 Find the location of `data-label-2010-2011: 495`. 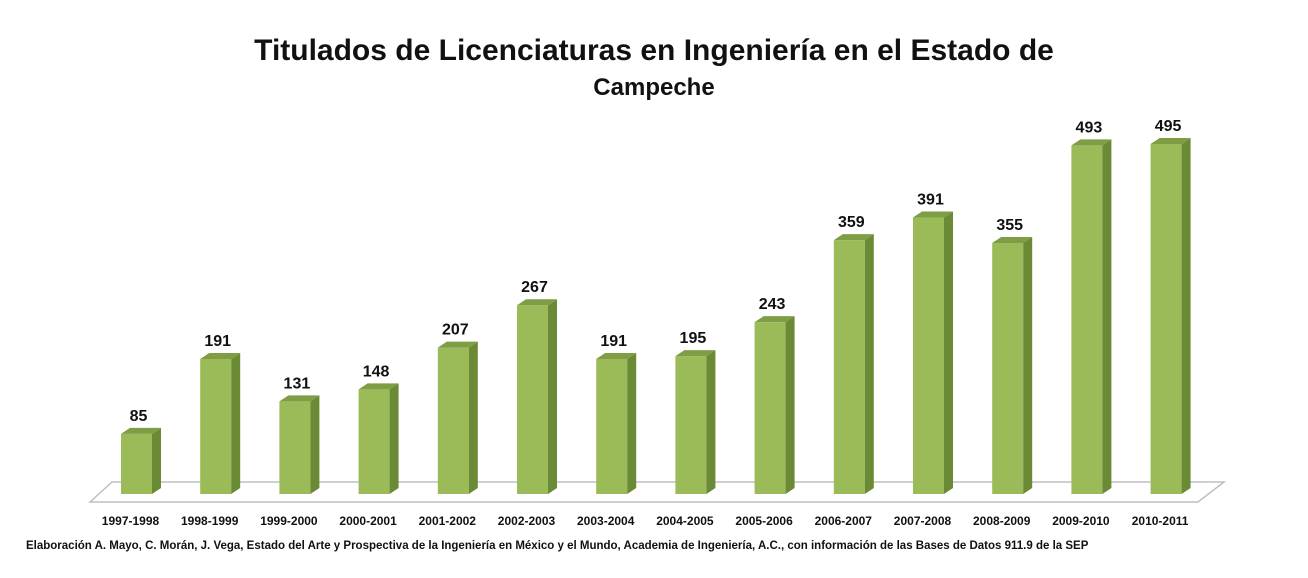

data-label-2010-2011: 495 is located at coordinates (1168, 126).